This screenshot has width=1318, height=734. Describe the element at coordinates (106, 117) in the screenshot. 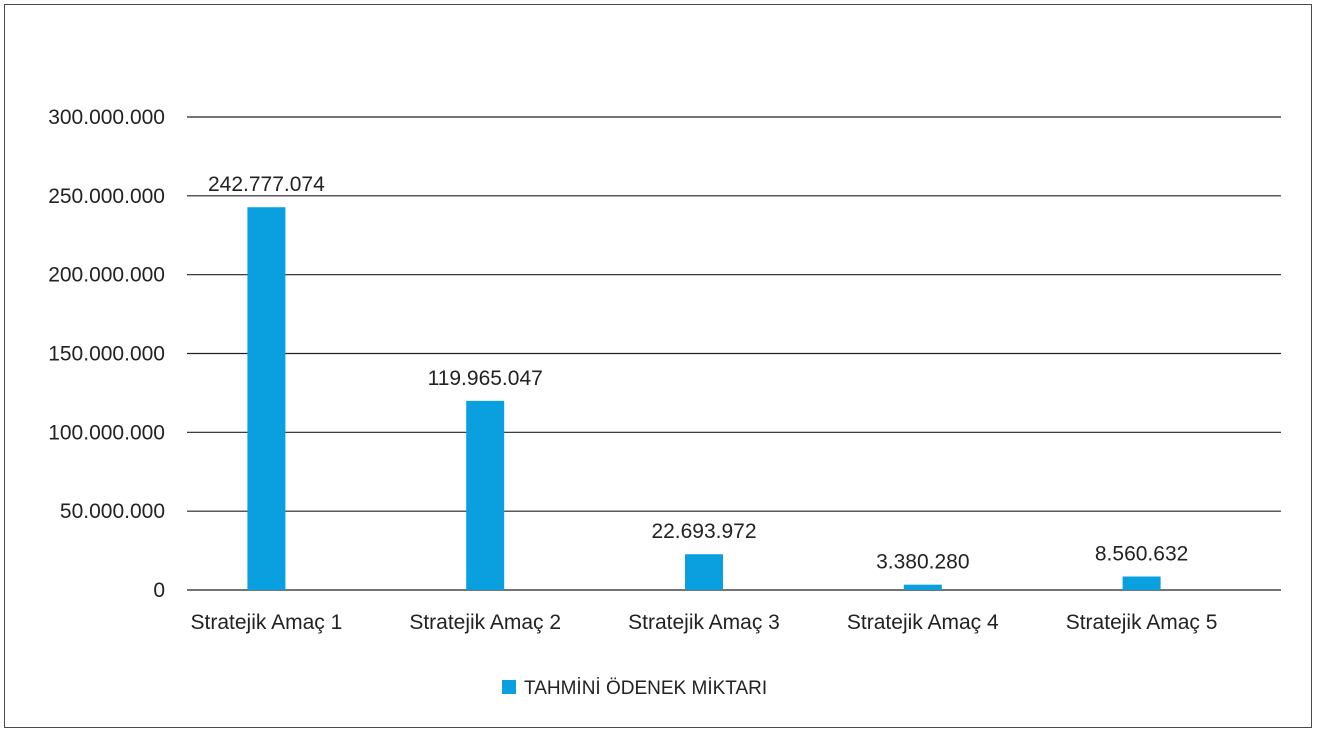

I see `y-tick-label: 300.000.000` at that location.